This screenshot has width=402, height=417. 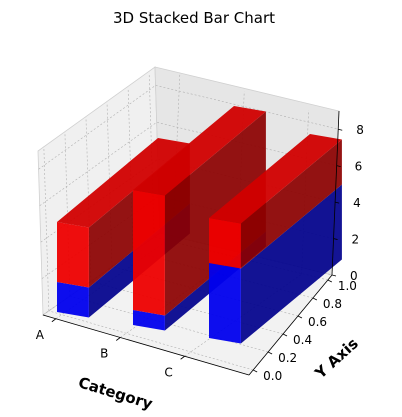 What do you see at coordinates (360, 130) in the screenshot?
I see `z-tick-label: 8` at bounding box center [360, 130].